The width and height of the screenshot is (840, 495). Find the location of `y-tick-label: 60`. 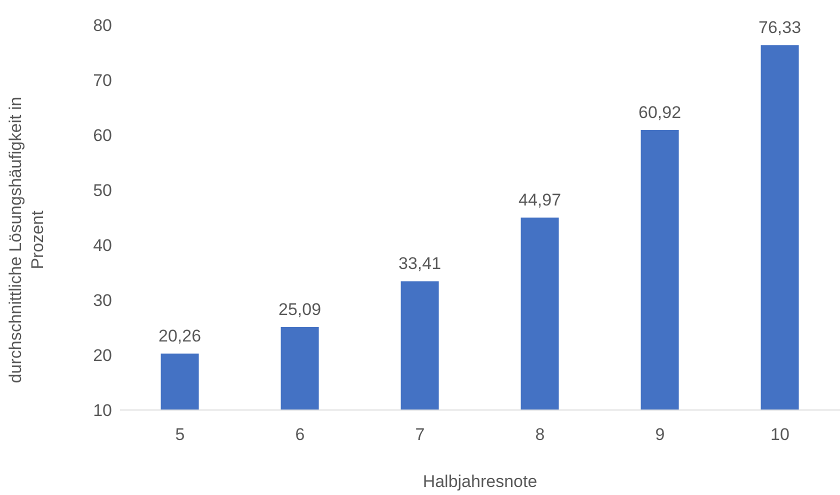

y-tick-label: 60 is located at coordinates (102, 136).